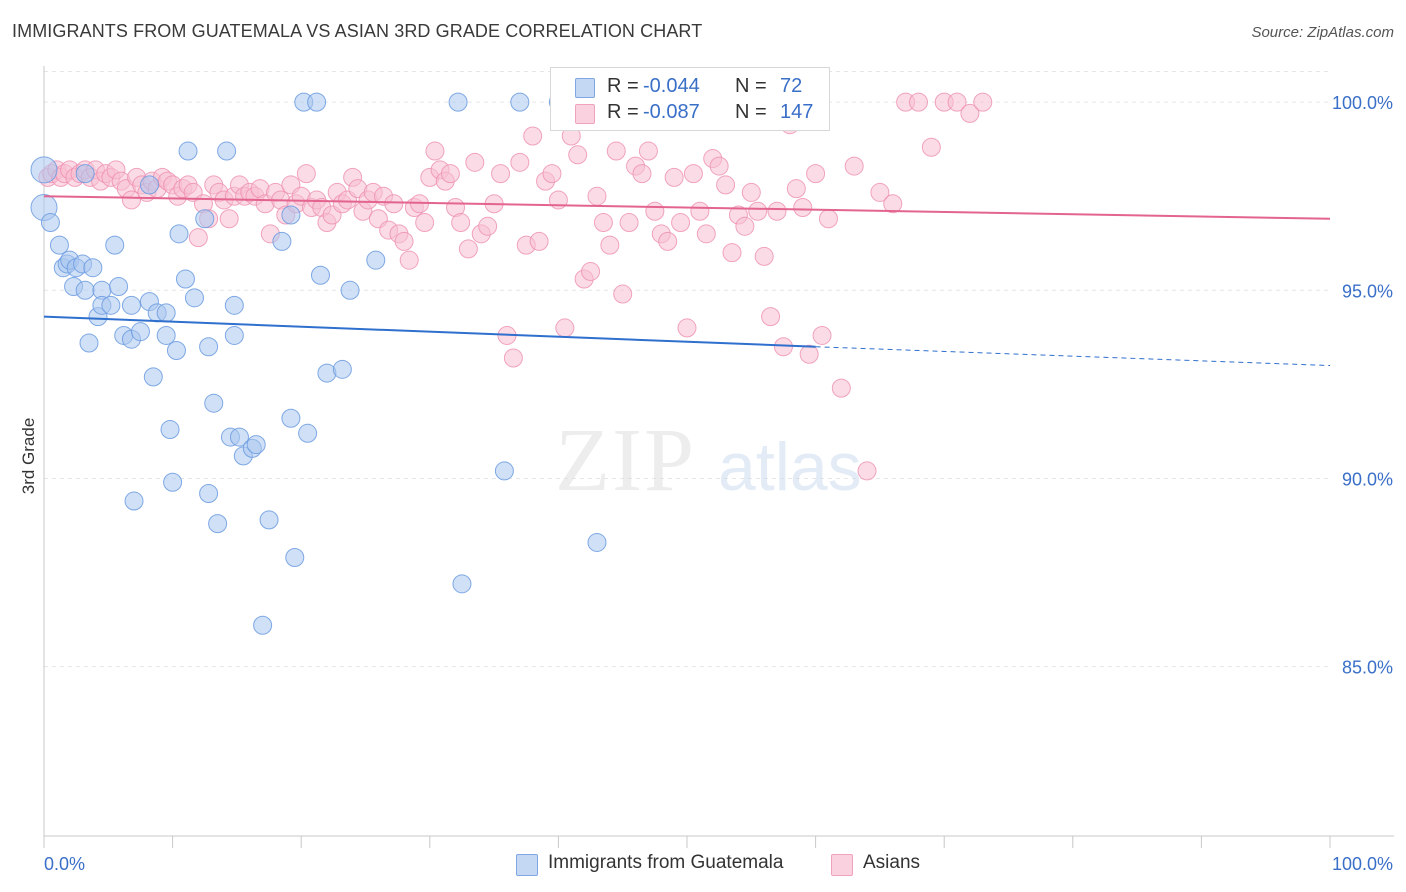 Image resolution: width=1406 pixels, height=892 pixels. Describe the element at coordinates (671, 86) in the screenshot. I see `legend-r-value: -0.044` at that location.